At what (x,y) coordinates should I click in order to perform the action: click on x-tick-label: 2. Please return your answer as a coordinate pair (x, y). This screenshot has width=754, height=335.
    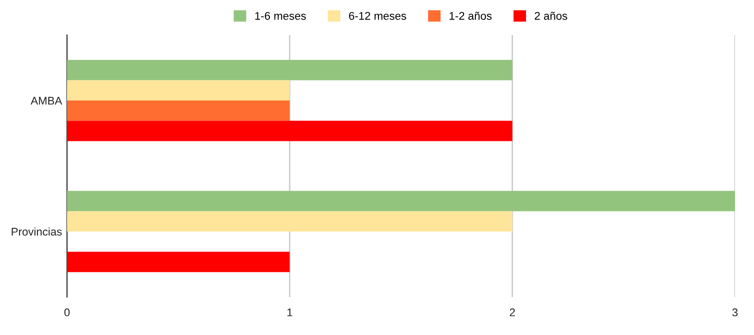
    Looking at the image, I should click on (512, 312).